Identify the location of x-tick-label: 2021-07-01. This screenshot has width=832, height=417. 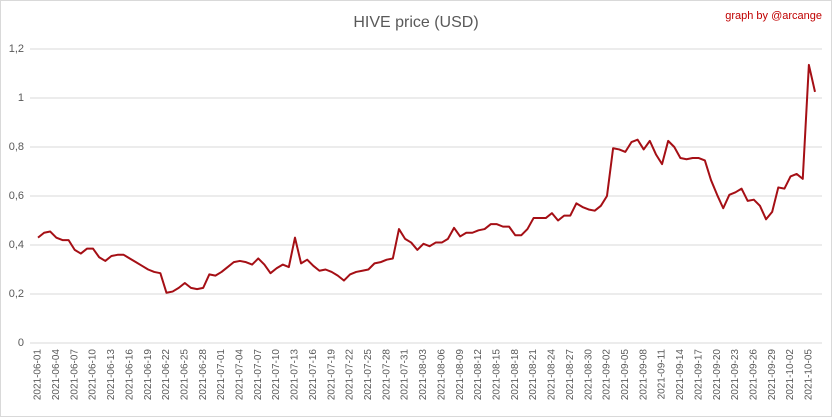
(221, 375).